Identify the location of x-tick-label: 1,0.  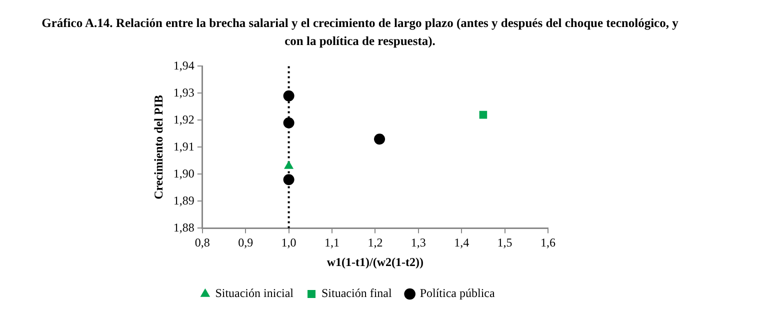
(288, 243).